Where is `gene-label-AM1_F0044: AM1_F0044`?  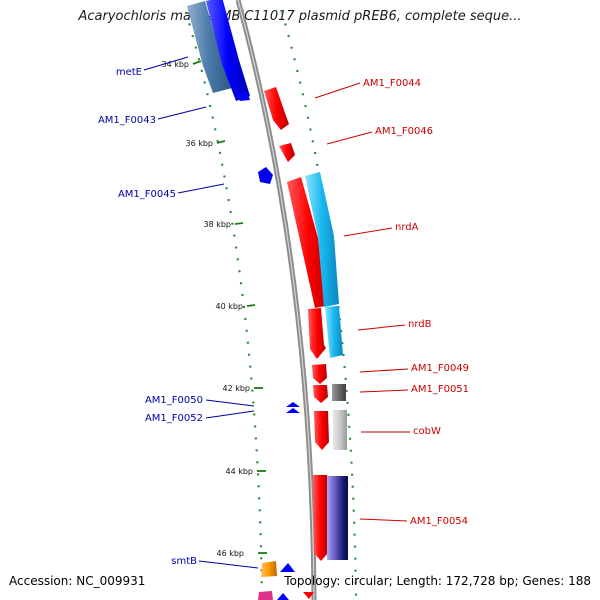 gene-label-AM1_F0044: AM1_F0044 is located at coordinates (392, 83).